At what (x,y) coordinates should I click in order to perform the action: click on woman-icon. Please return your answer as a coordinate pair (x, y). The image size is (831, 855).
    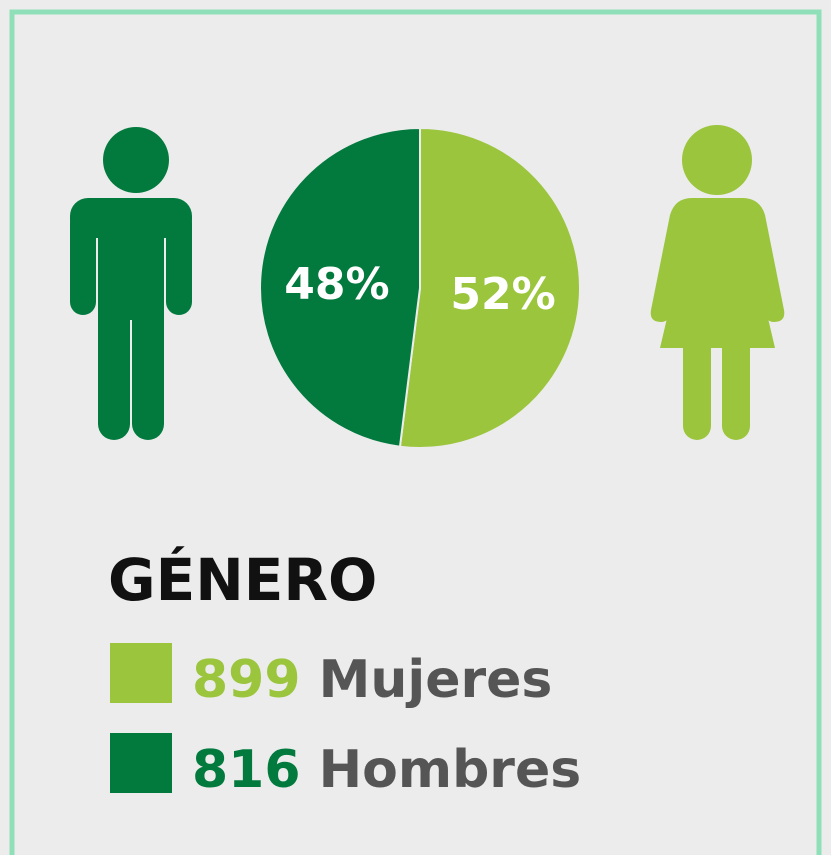
    Looking at the image, I should click on (717, 282).